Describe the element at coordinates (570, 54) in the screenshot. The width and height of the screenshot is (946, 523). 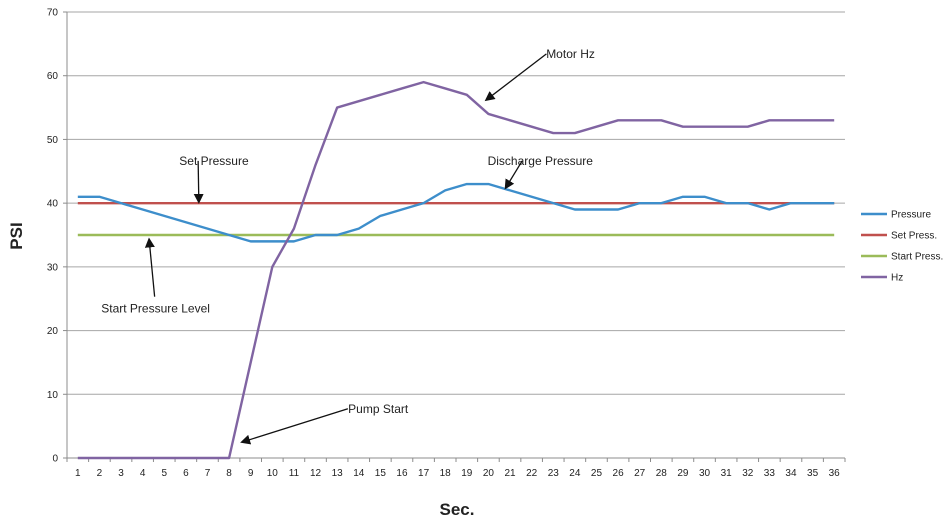
I see `annotation-label: Motor Hz` at that location.